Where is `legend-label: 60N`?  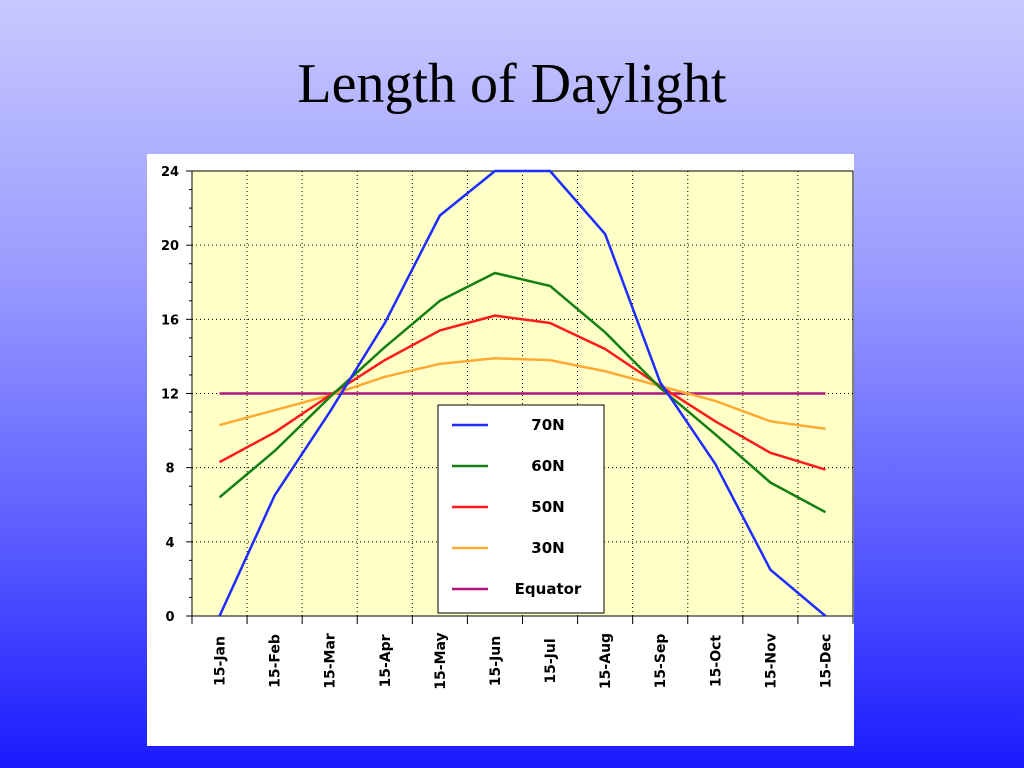
legend-label: 60N is located at coordinates (547, 466).